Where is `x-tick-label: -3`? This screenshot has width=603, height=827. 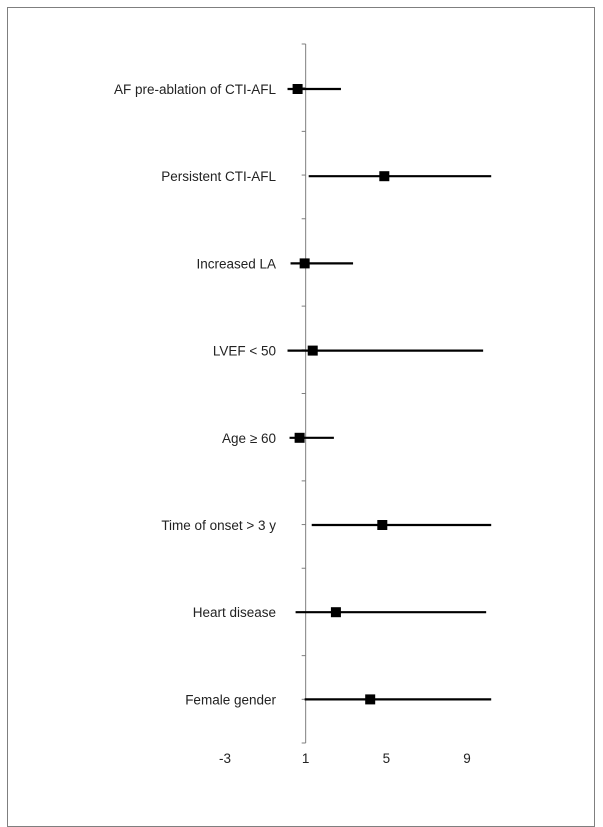 x-tick-label: -3 is located at coordinates (225, 758).